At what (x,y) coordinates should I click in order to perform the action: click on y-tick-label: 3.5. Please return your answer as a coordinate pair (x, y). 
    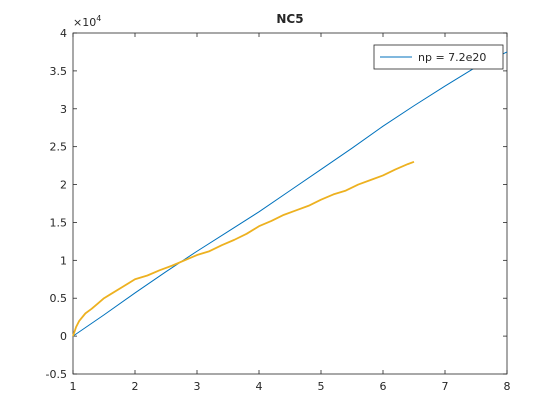
    Looking at the image, I should click on (59, 71).